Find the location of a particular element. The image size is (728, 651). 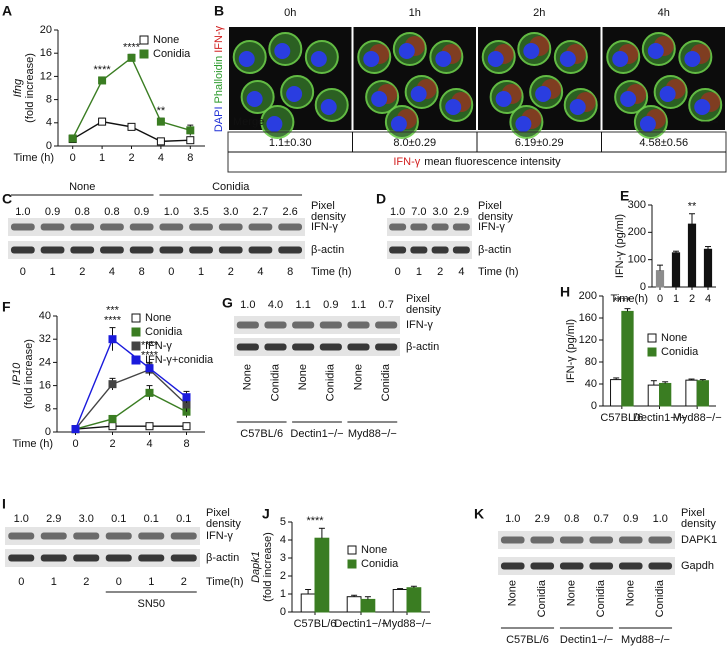

pixel-density: 2.9 is located at coordinates (461, 212).